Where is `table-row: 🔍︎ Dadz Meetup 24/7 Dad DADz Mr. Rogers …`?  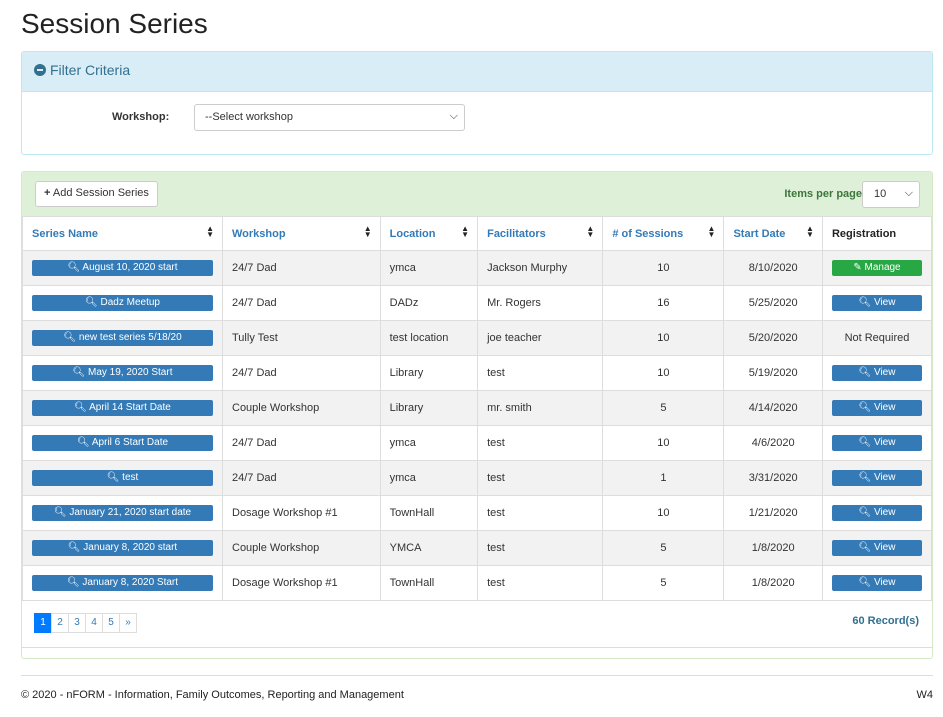 table-row: 🔍︎ Dadz Meetup 24/7 Dad DADz Mr. Rogers … is located at coordinates (477, 303).